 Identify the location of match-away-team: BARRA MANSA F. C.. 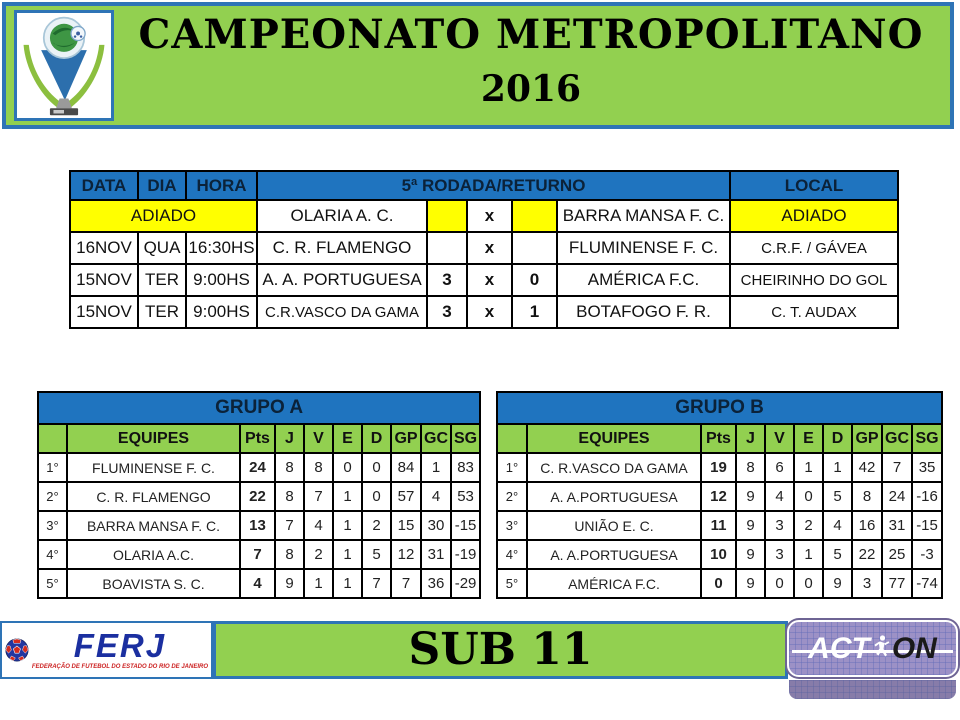
(643, 216).